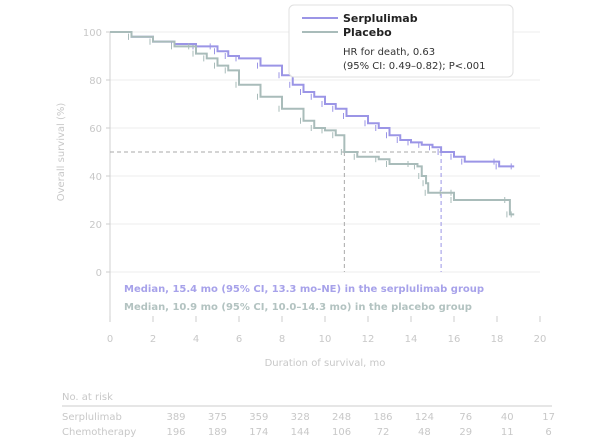  I want to click on x-tick-label: 10, so click(325, 339).